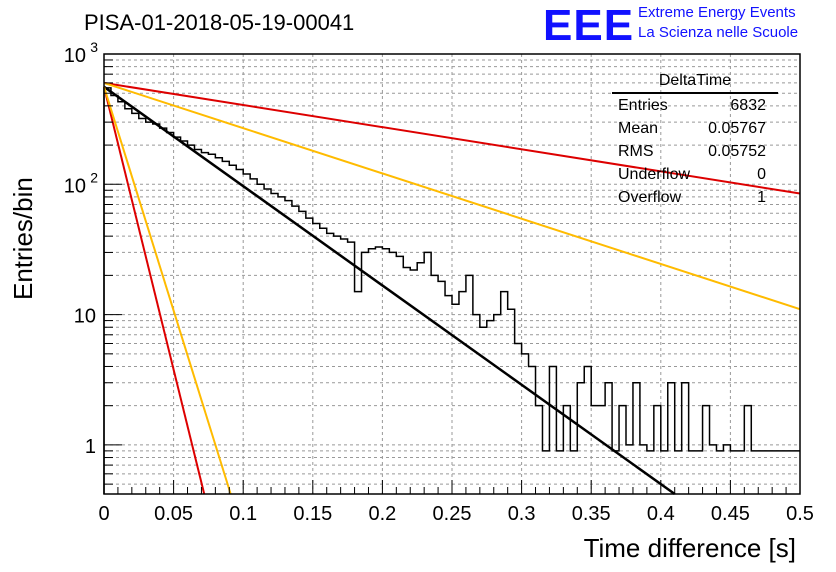  Describe the element at coordinates (695, 174) in the screenshot. I see `stats-row-underflow: Underflow 0` at that location.